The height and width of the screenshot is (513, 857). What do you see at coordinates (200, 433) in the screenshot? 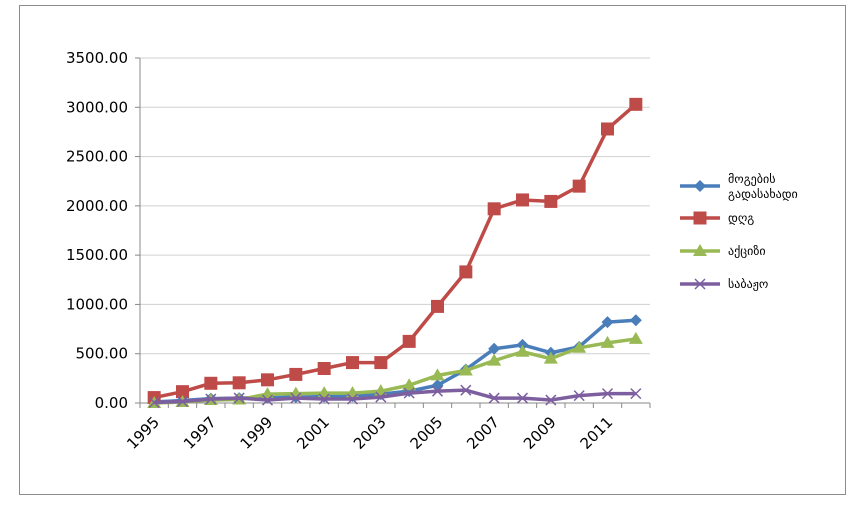
I see `x-tick-label: 1997` at bounding box center [200, 433].